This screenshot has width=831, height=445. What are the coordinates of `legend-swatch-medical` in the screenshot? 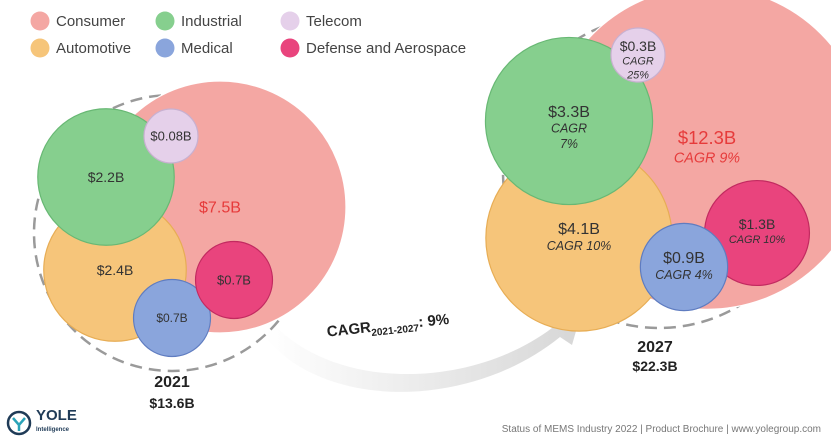 It's located at (165, 48).